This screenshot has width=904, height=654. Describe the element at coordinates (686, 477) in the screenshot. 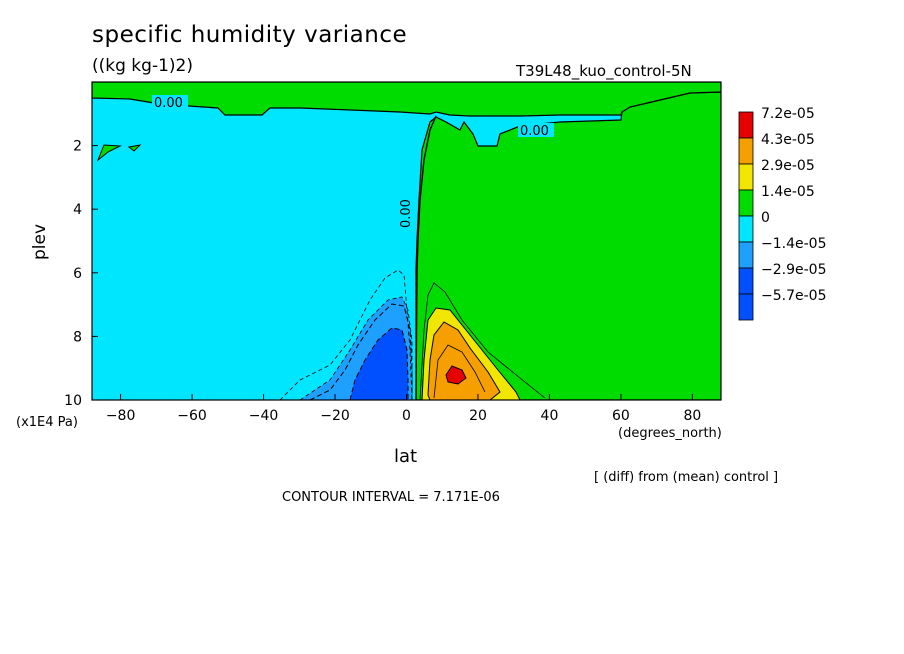

I see `diff-note: [ (diff) from (mean) control ]` at that location.